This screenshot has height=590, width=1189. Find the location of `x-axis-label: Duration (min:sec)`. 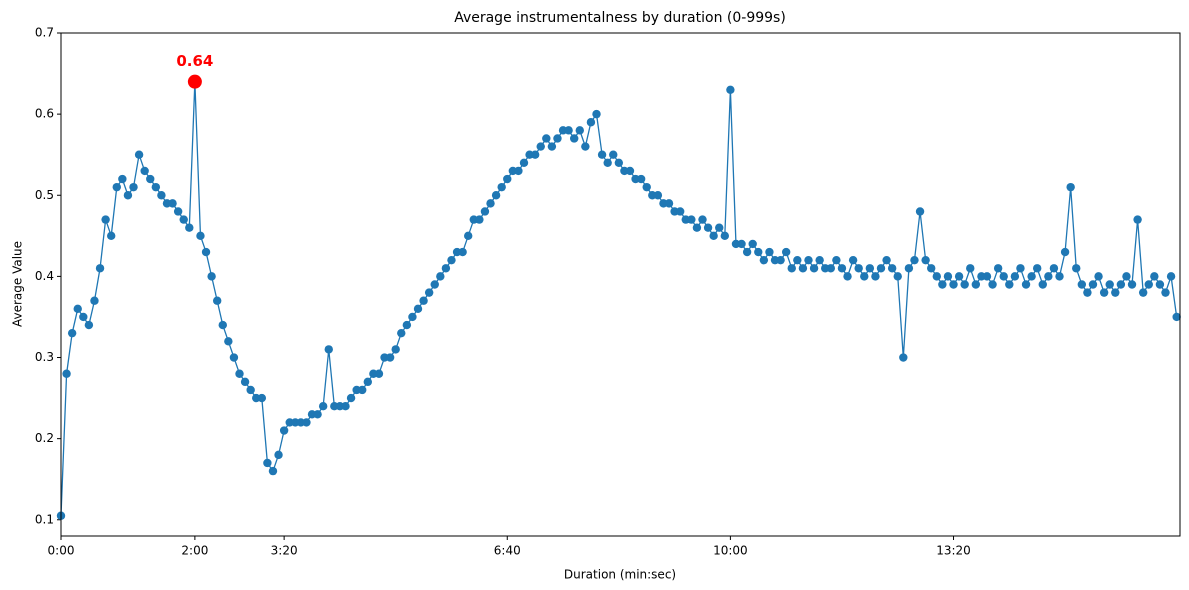

x-axis-label: Duration (min:sec) is located at coordinates (620, 575).